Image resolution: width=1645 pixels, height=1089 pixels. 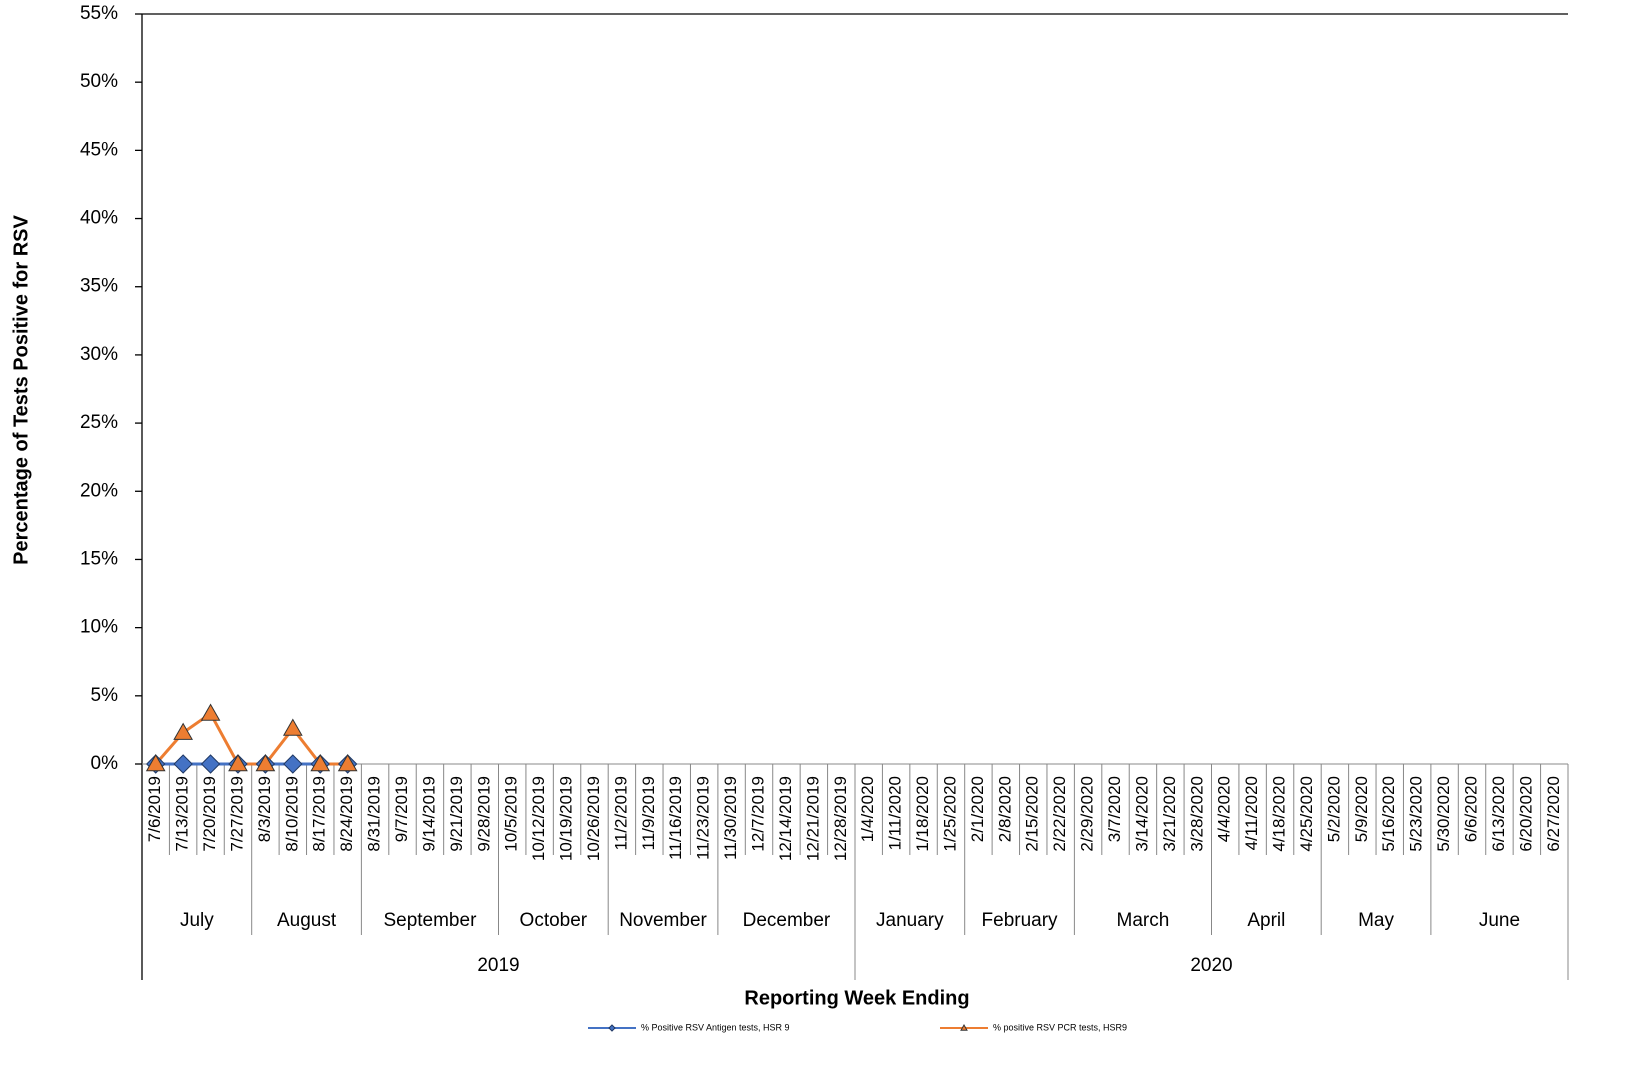 What do you see at coordinates (1499, 920) in the screenshot?
I see `month-label: June` at bounding box center [1499, 920].